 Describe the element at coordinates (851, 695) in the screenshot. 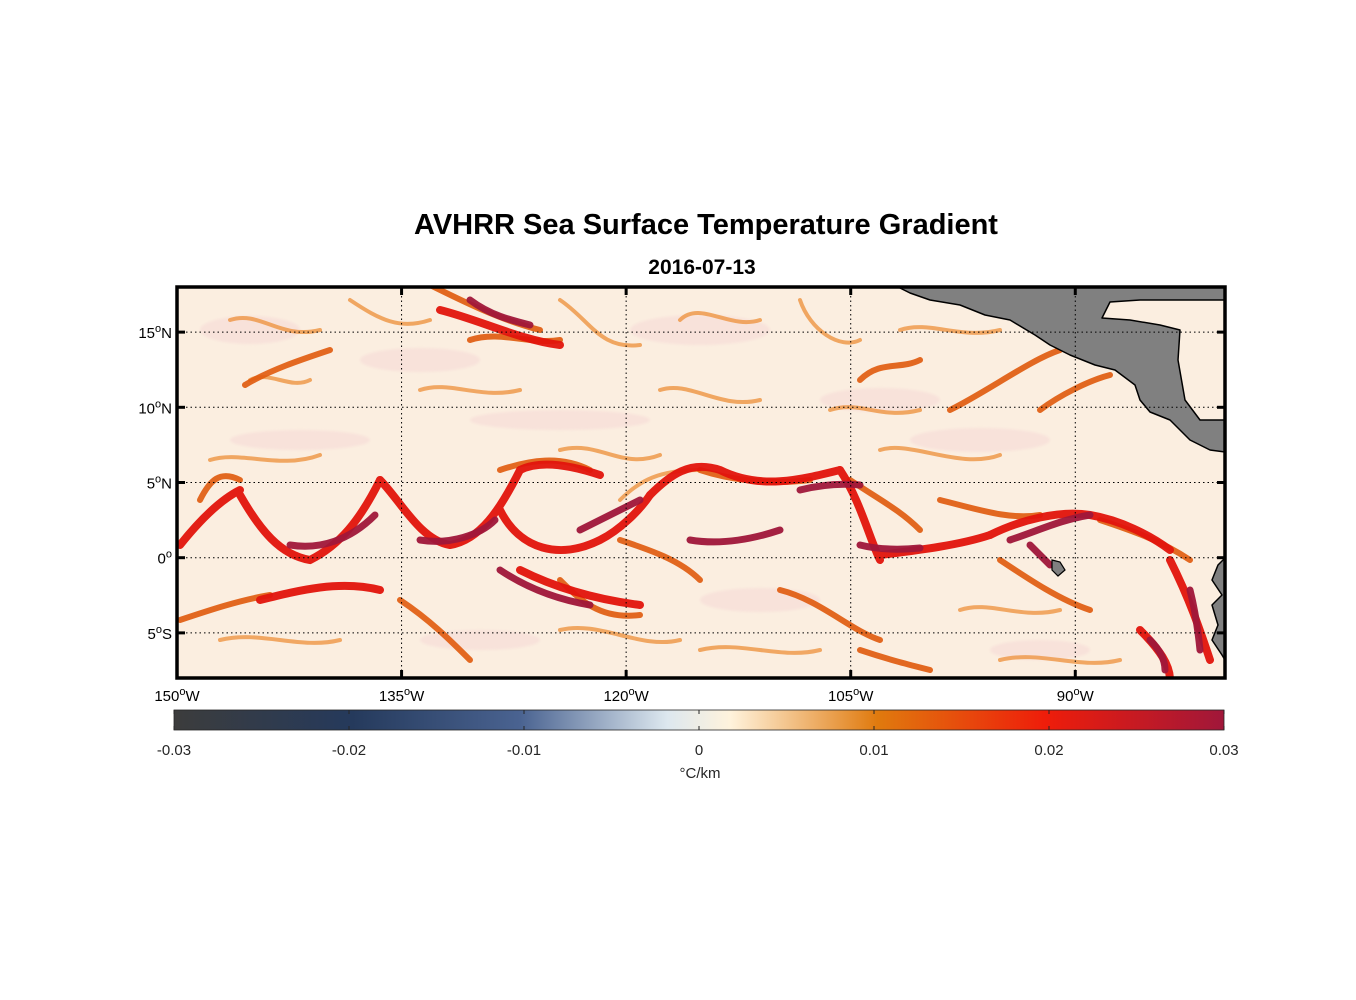

I see `longitude-label: 105oW` at that location.